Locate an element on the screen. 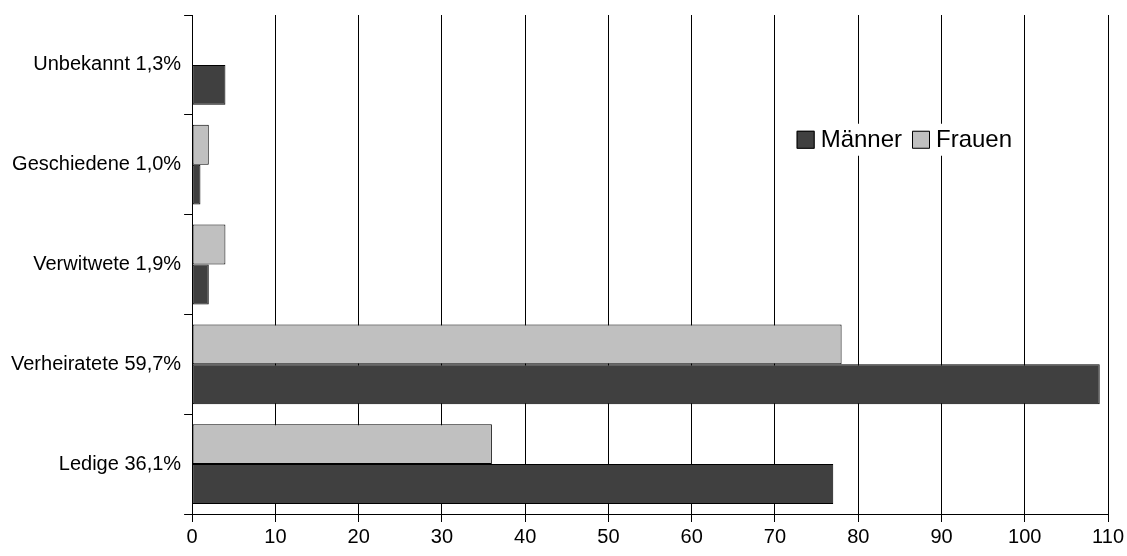  x-tick-label: 50 is located at coordinates (608, 535).